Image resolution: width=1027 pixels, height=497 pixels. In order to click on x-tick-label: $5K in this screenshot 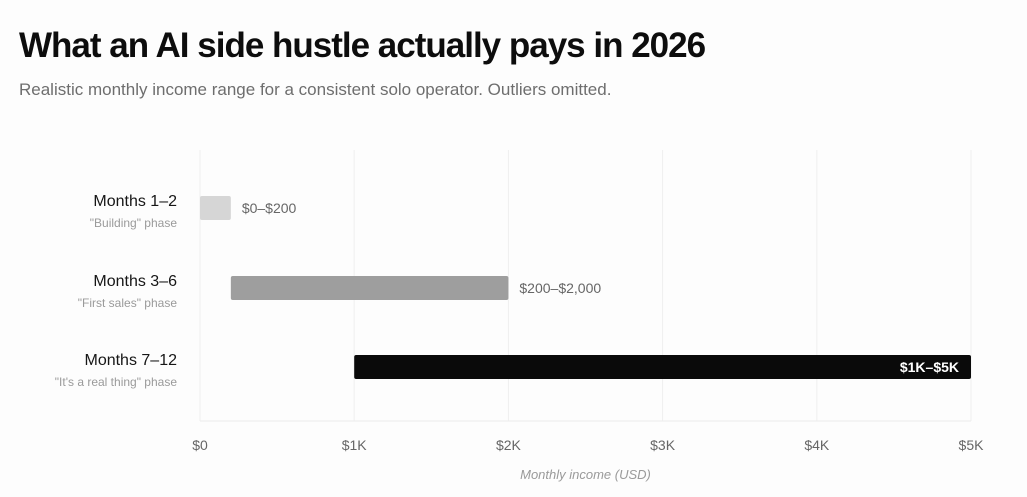, I will do `click(972, 445)`.